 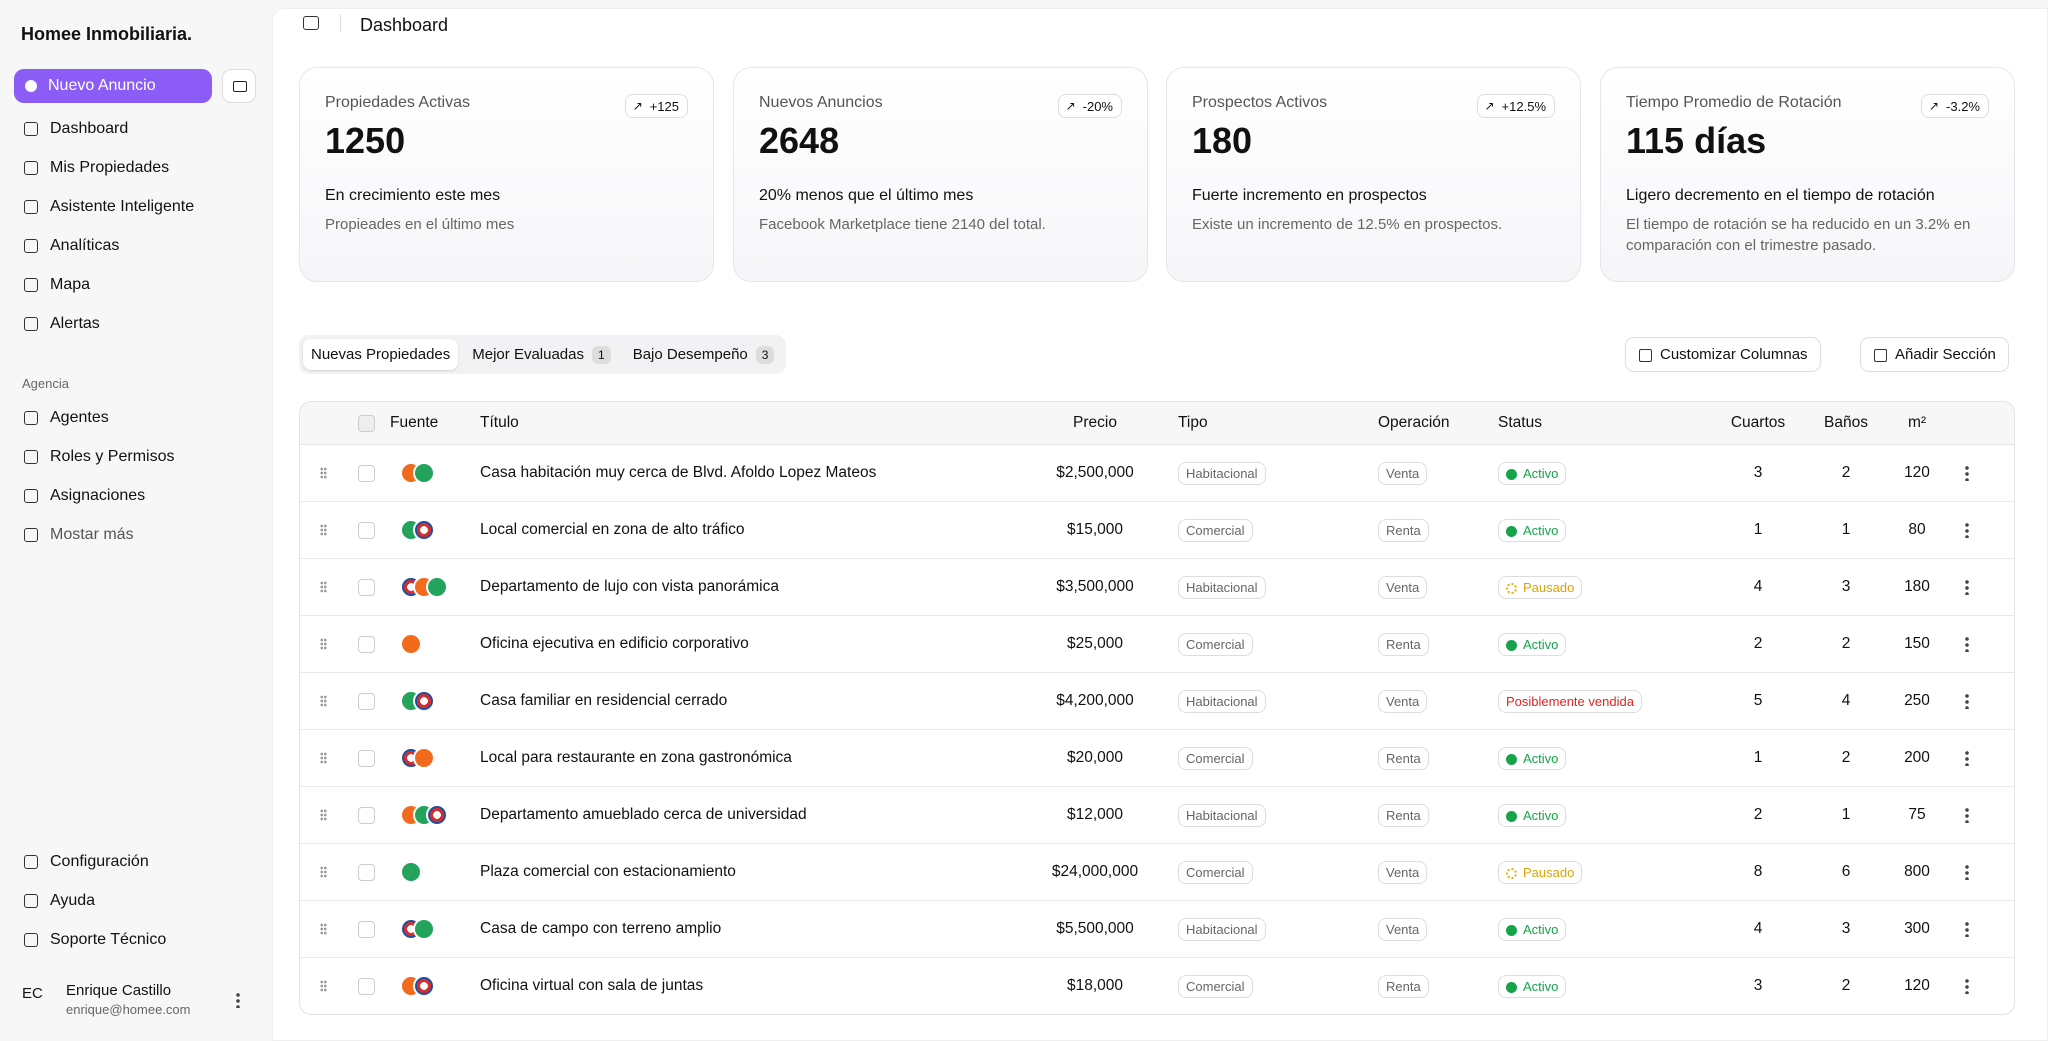 I want to click on tab: Bajo Desempeño3, so click(x=704, y=354).